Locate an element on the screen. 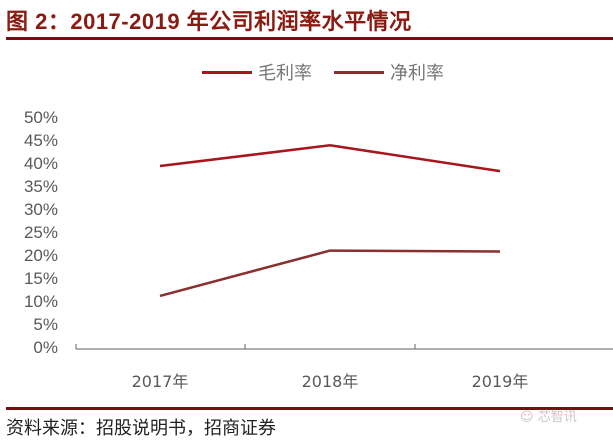  chart-legend: 毛利率 净利率 is located at coordinates (334, 72).